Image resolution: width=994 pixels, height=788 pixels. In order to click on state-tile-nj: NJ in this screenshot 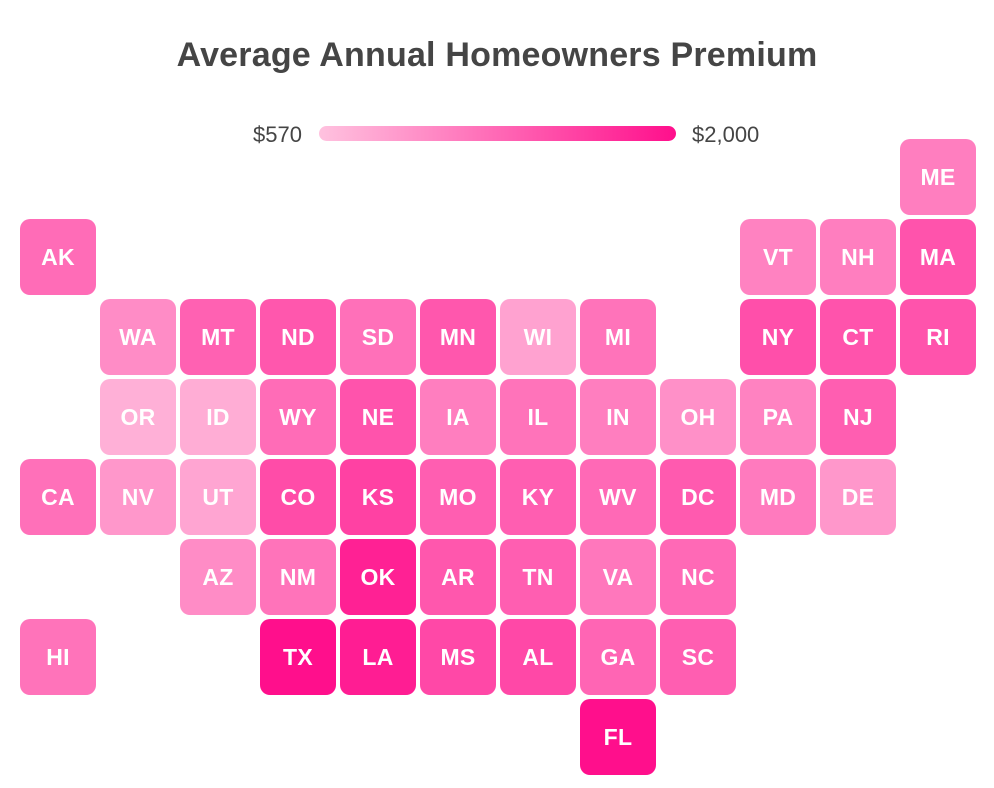, I will do `click(858, 417)`.